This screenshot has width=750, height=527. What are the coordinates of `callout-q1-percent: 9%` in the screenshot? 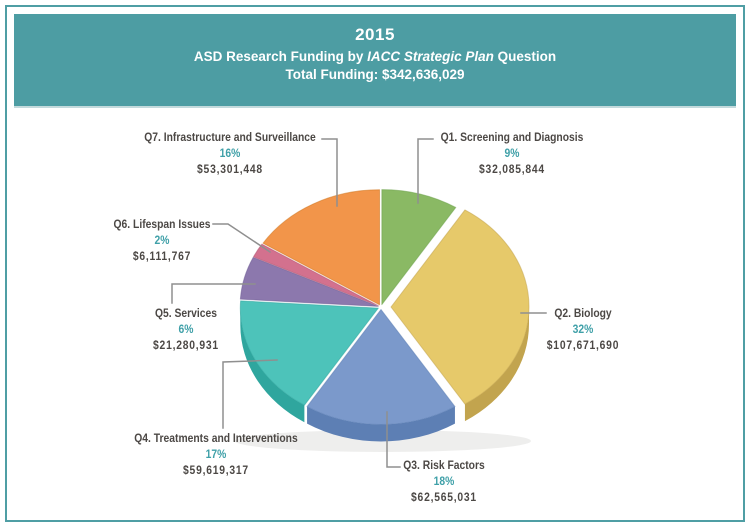 It's located at (512, 153).